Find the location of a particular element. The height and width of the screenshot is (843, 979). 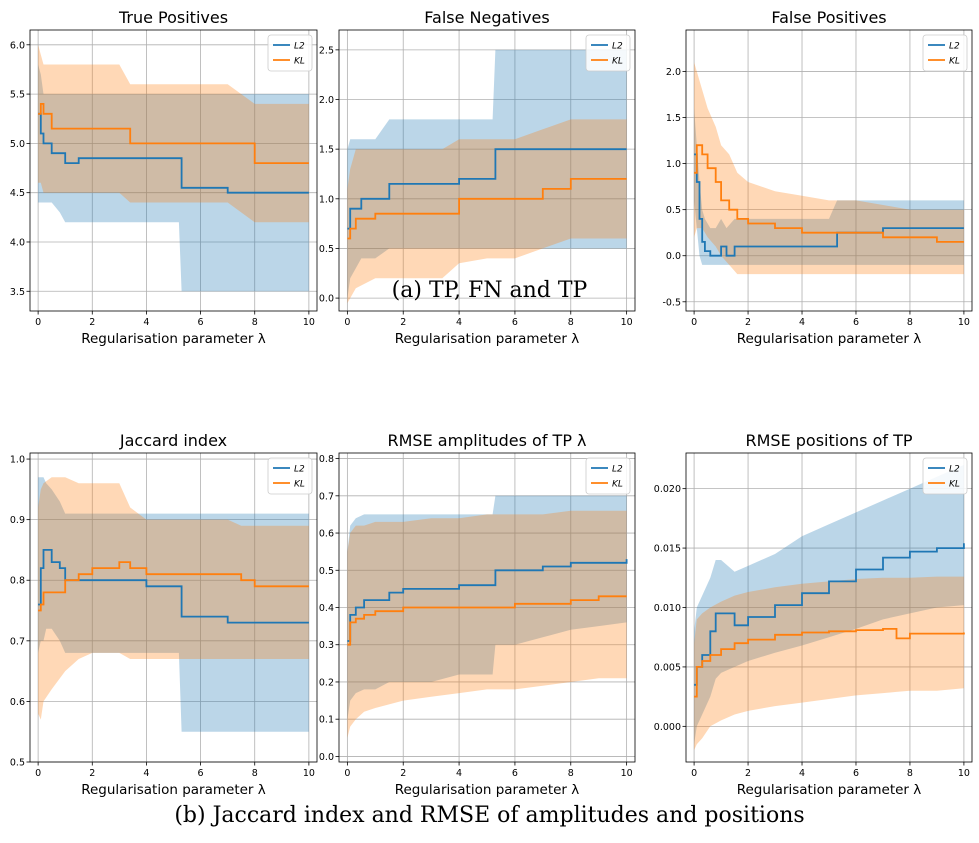

y-tick-label: 0.3 is located at coordinates (326, 645).